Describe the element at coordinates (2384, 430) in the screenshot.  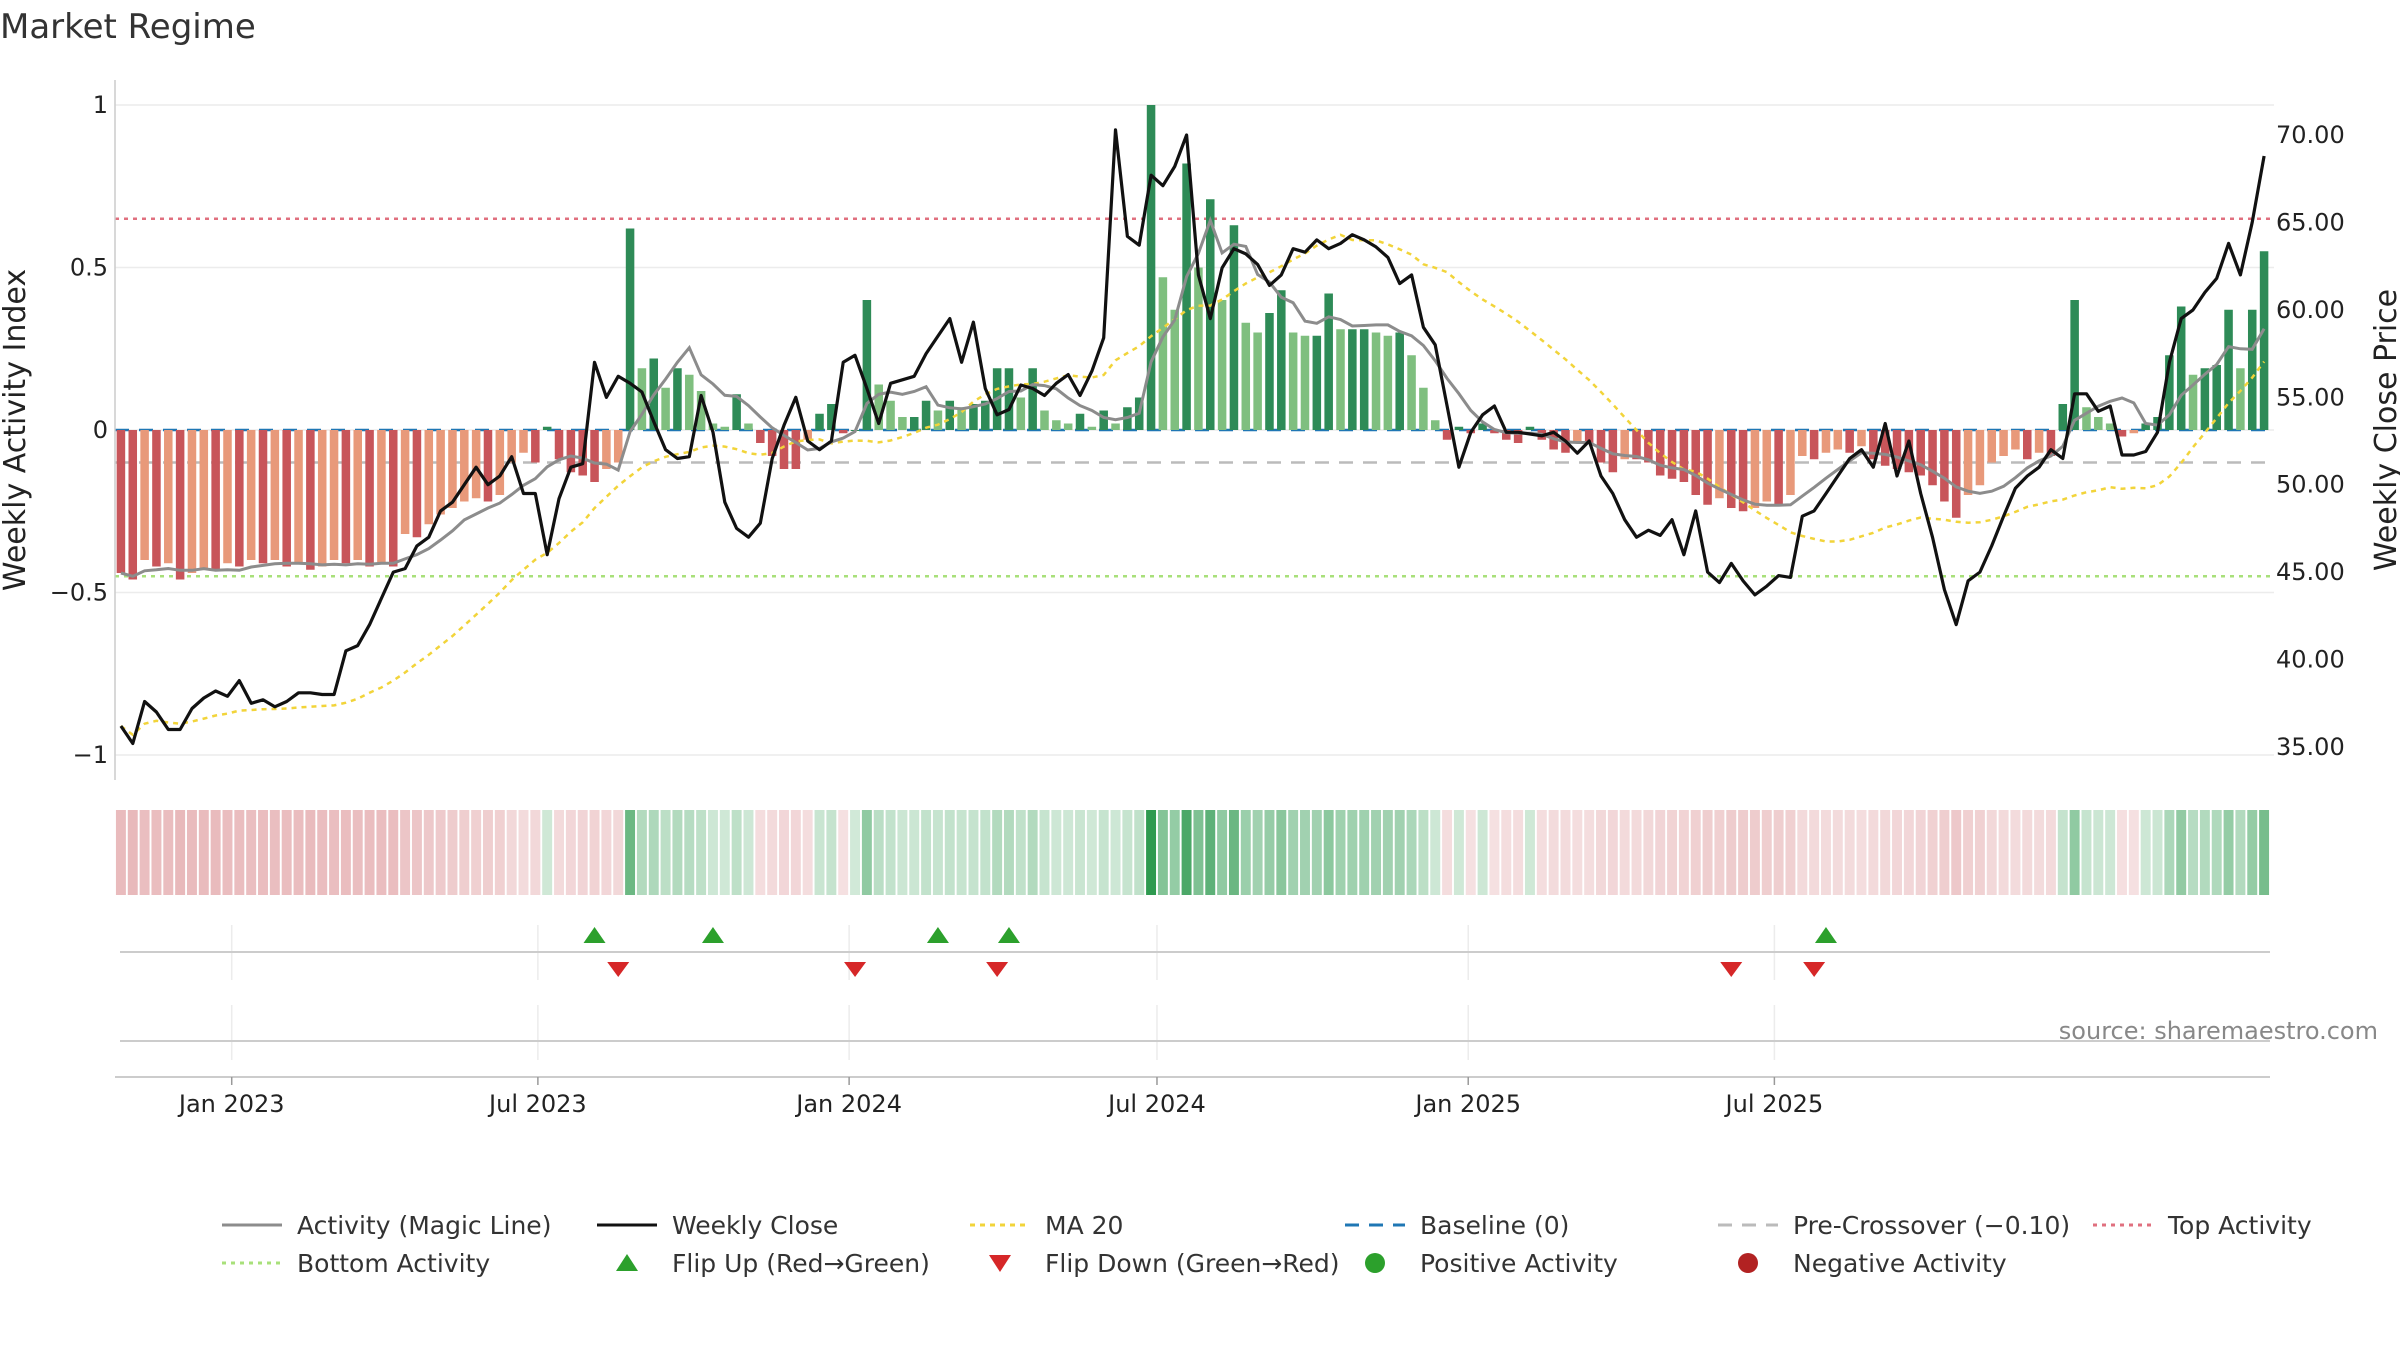
I see `right-axis-title: Weekly Close Price` at that location.